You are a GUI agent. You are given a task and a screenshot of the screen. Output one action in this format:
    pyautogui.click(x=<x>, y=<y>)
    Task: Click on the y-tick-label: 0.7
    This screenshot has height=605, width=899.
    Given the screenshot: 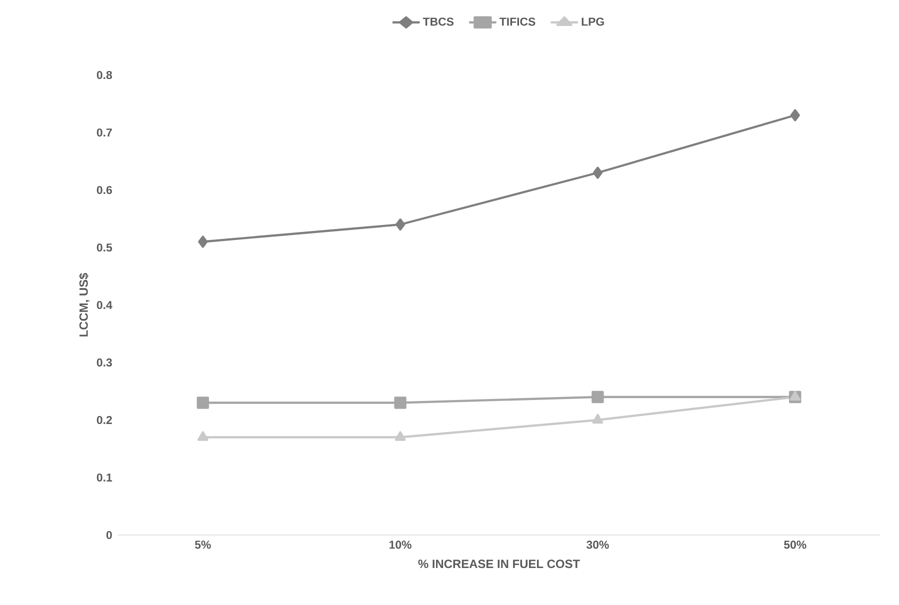 What is the action you would take?
    pyautogui.click(x=104, y=132)
    